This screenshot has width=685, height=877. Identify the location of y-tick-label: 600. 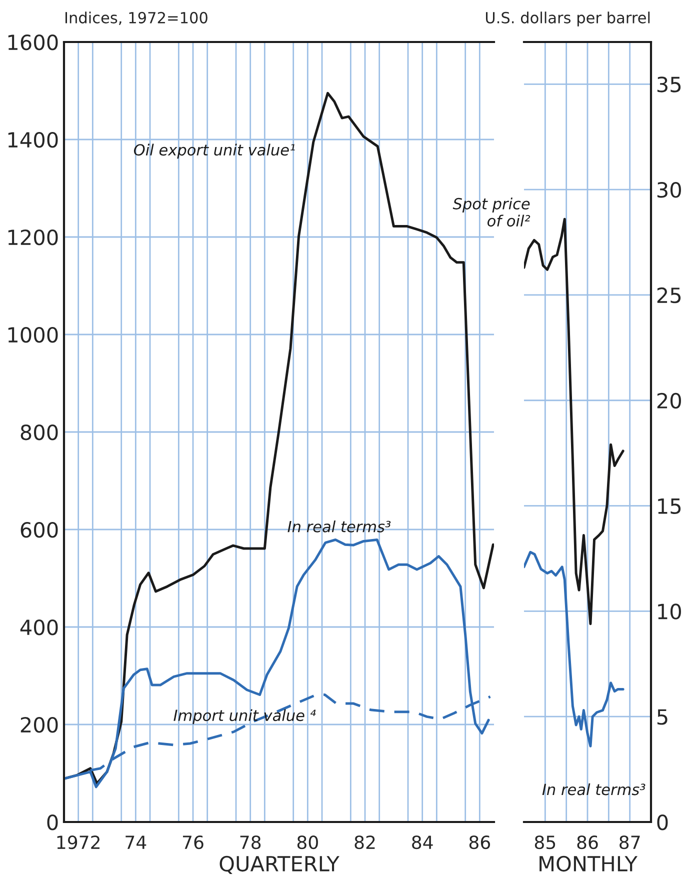
(39, 530).